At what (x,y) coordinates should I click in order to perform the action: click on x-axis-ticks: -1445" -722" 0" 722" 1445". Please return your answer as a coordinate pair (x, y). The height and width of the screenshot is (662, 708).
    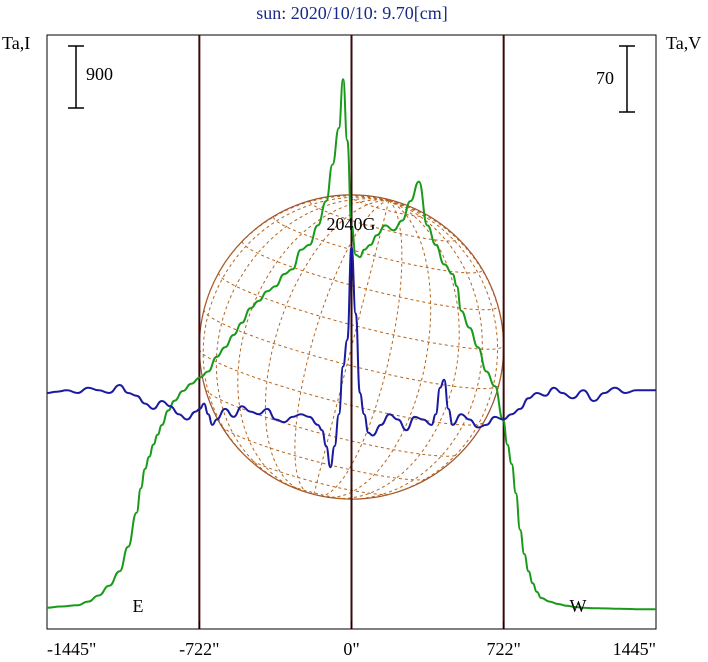
    Looking at the image, I should click on (351, 640).